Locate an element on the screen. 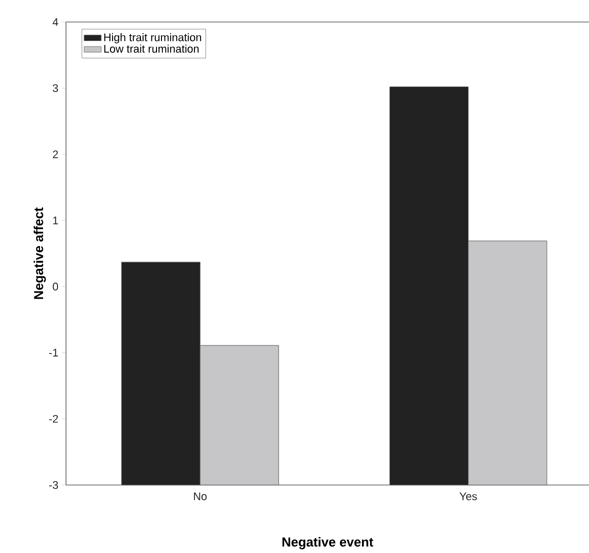 The height and width of the screenshot is (553, 589). x-axis-title: Negative event is located at coordinates (328, 543).